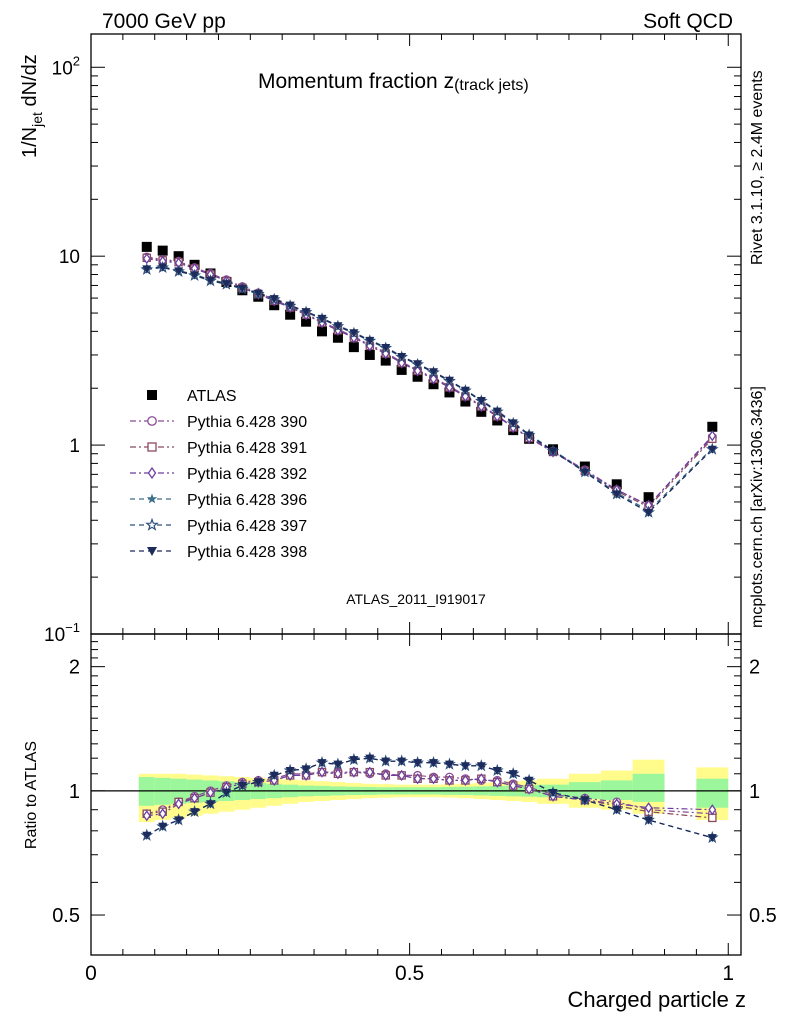  What do you see at coordinates (754, 668) in the screenshot?
I see `ratio-y-tick-label-right: 2` at bounding box center [754, 668].